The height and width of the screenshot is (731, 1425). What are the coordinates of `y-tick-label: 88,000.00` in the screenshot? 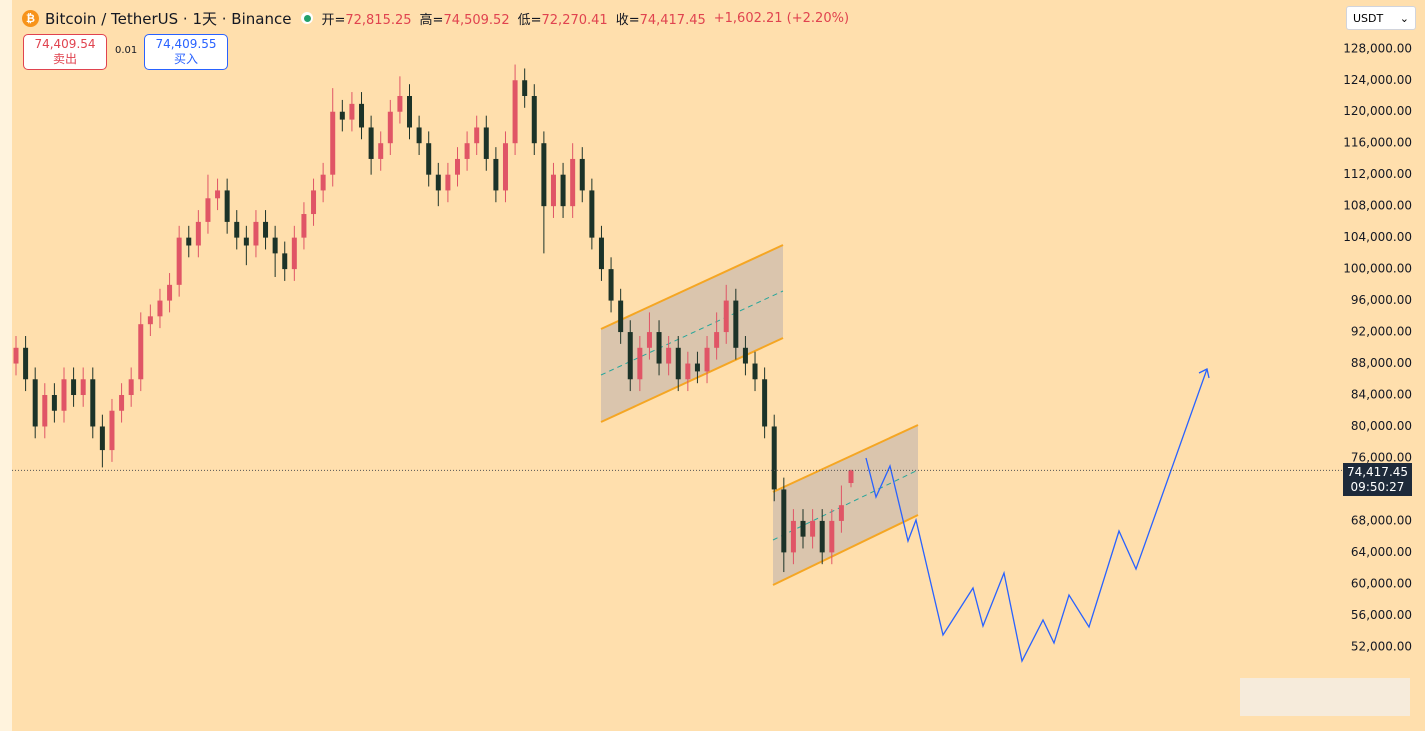 It's located at (1381, 363).